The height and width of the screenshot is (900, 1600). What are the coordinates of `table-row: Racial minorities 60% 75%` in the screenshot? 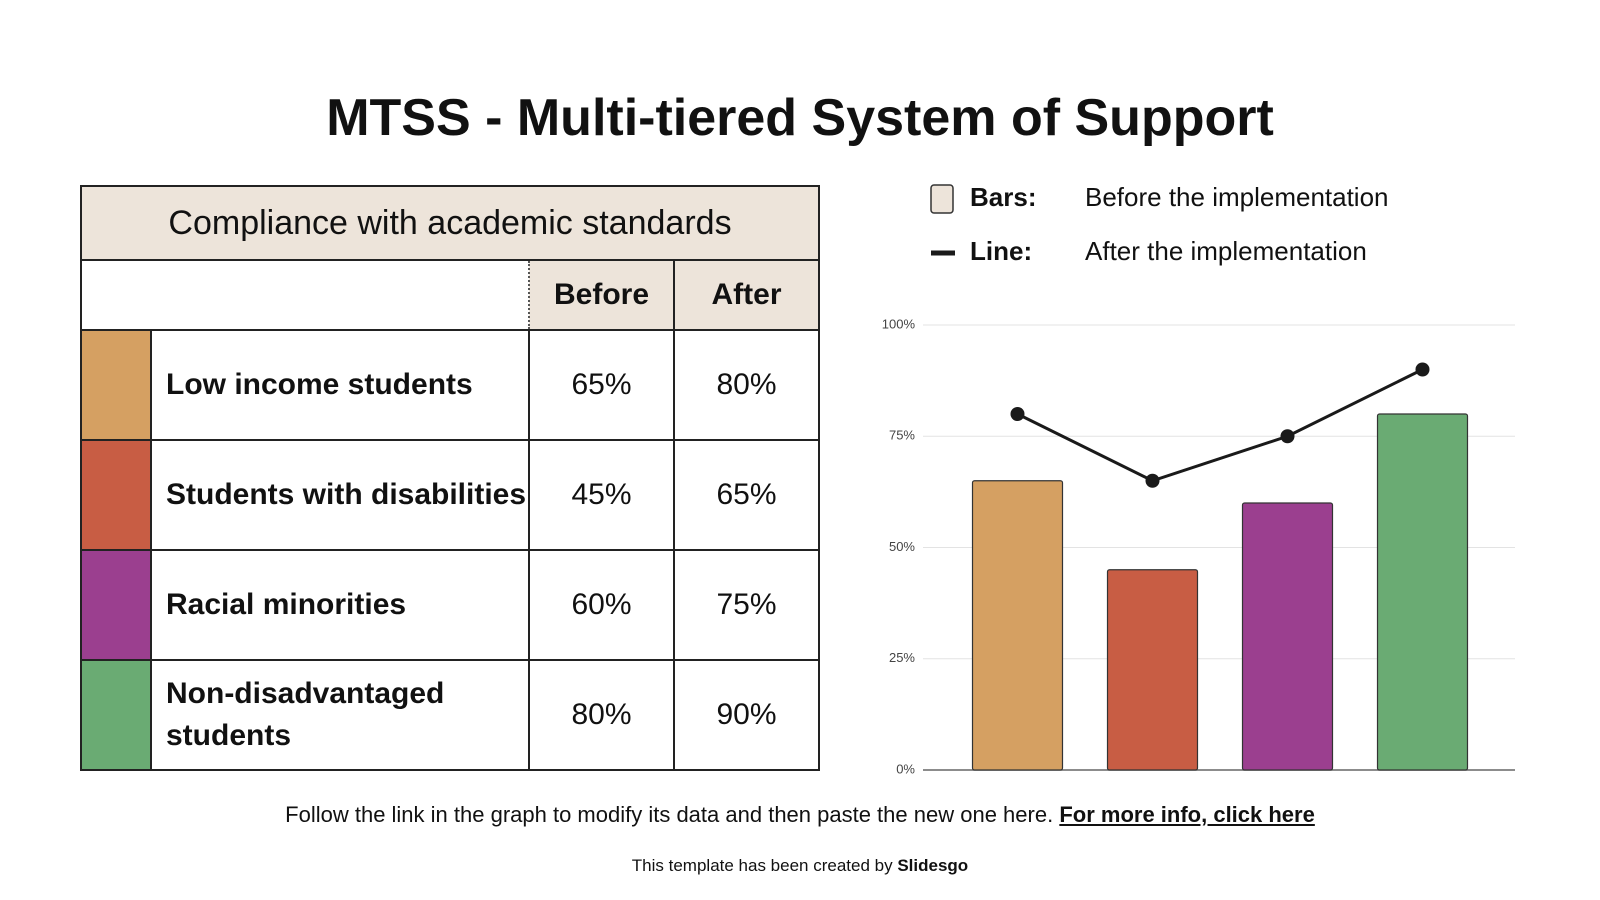 It's located at (450, 605).